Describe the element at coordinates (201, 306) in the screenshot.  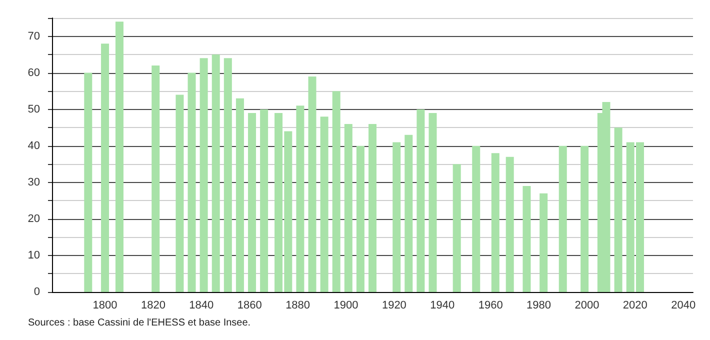
I see `x-tick-label: 1840` at that location.